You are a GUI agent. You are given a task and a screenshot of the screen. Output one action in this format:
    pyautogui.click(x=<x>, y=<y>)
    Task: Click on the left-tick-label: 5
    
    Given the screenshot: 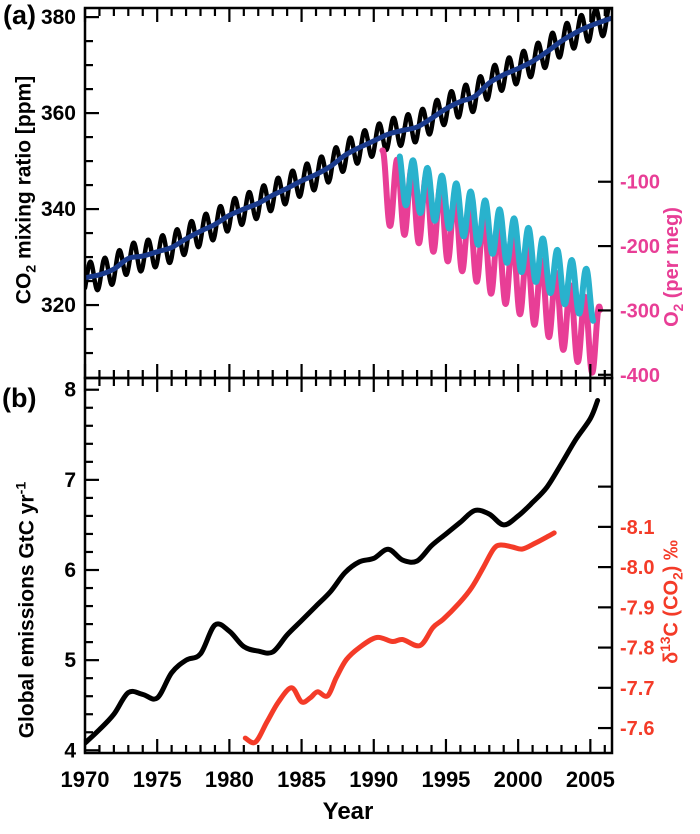 What is the action you would take?
    pyautogui.click(x=70, y=660)
    